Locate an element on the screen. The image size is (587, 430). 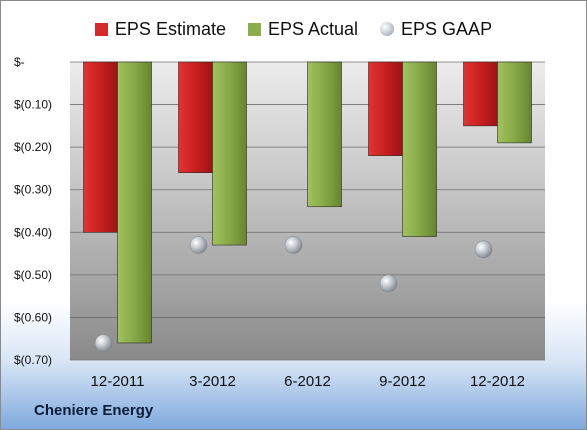
y-tick-label: $(0.40) is located at coordinates (33, 232).